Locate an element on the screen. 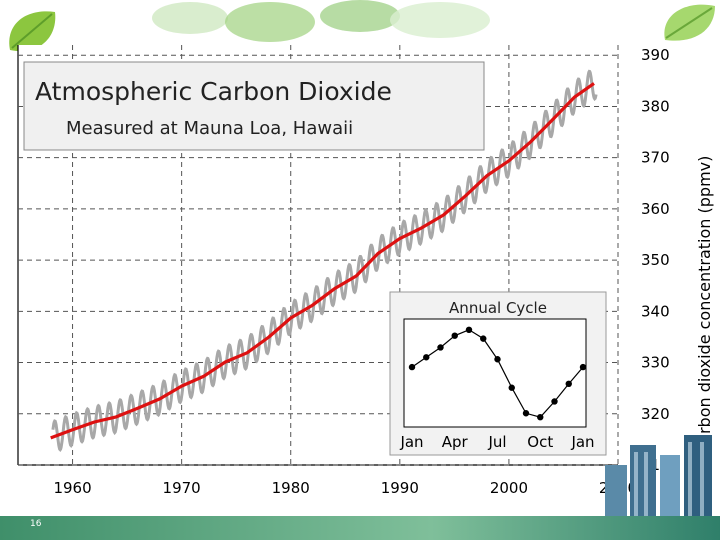  footer-bar is located at coordinates (360, 528).